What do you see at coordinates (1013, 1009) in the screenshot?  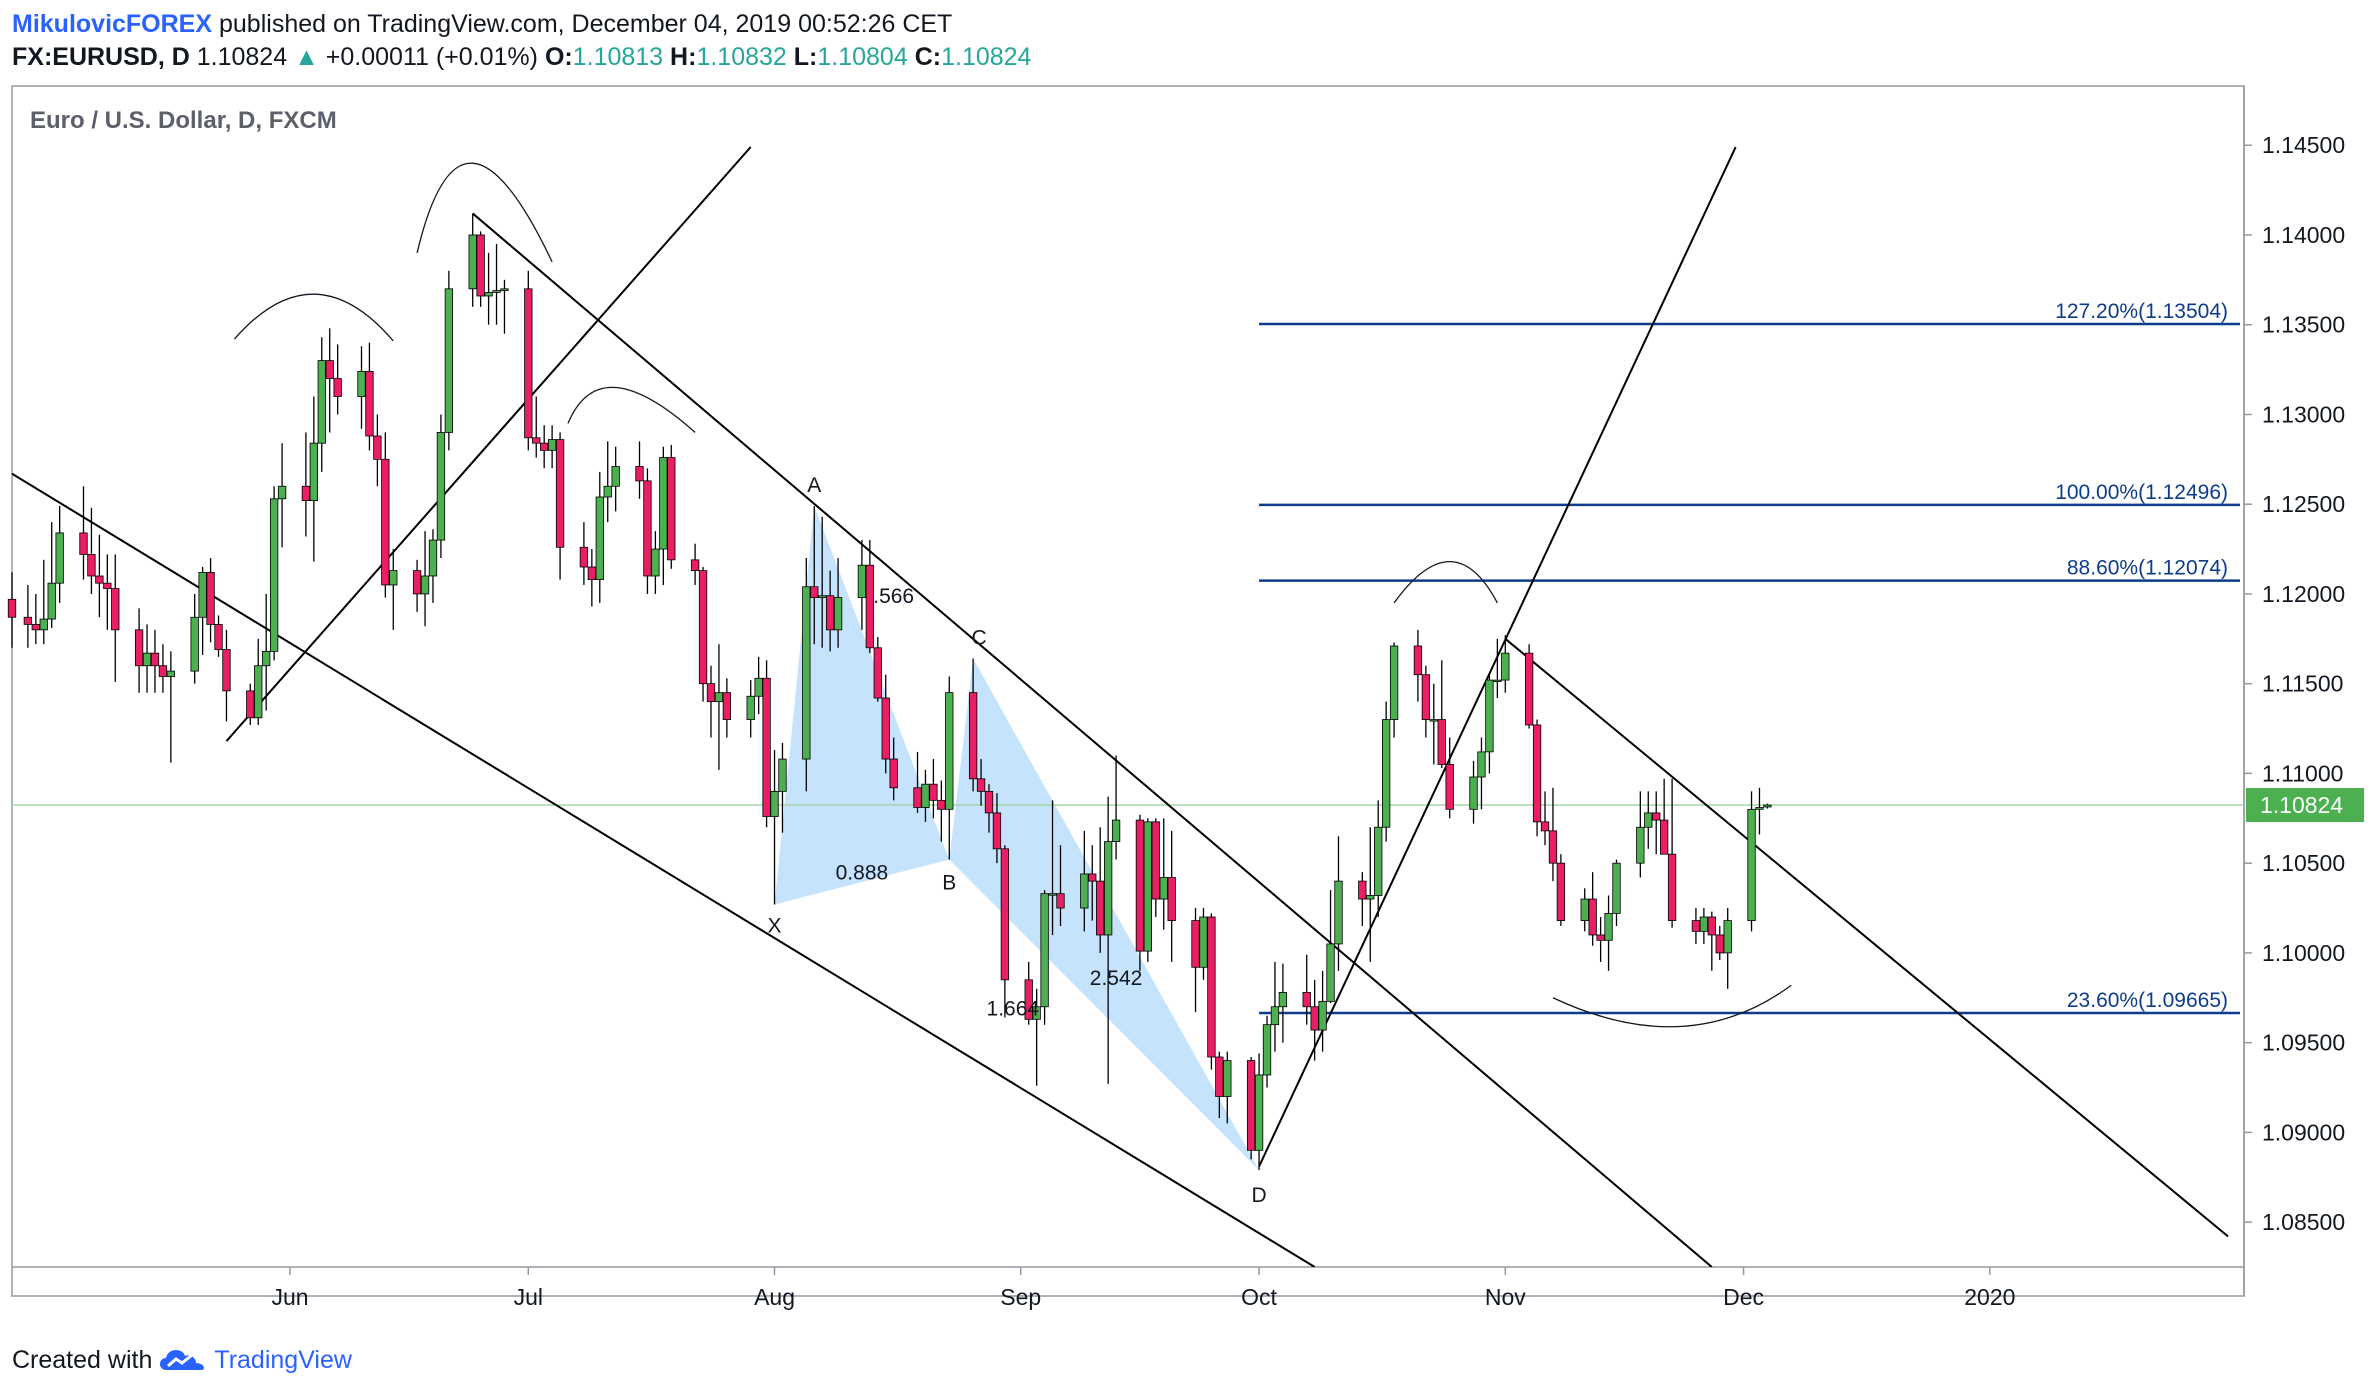 I see `harmonic-ratio-label: 1.664` at bounding box center [1013, 1009].